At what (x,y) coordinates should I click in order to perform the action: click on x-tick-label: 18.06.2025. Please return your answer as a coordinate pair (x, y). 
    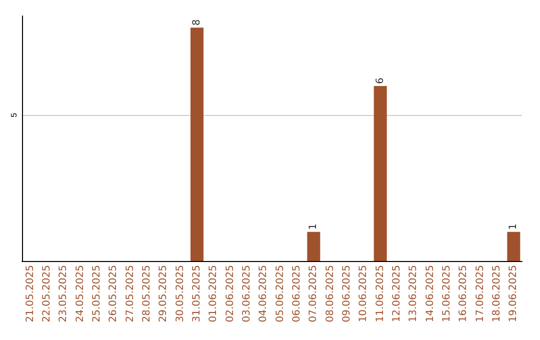
    Looking at the image, I should click on (497, 293).